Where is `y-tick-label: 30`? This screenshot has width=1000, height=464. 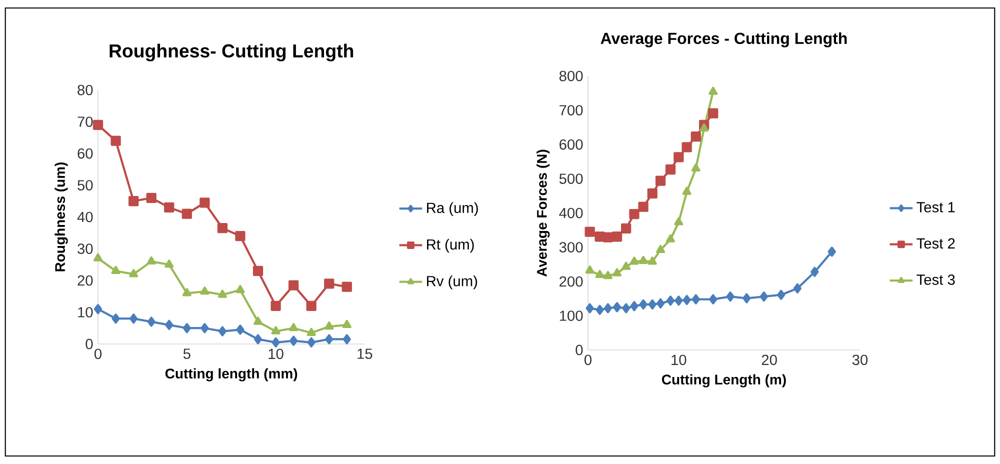 y-tick-label: 30 is located at coordinates (85, 249).